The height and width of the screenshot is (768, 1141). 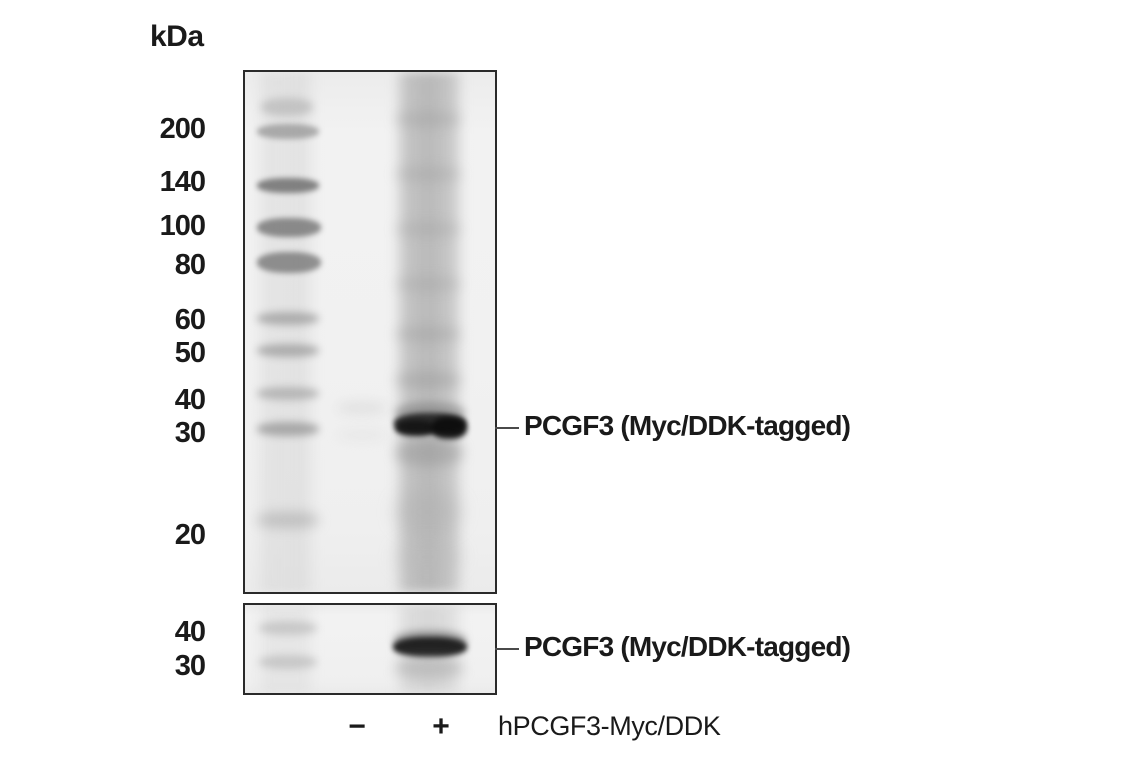 I want to click on mw-label-20: 20, so click(x=190, y=535).